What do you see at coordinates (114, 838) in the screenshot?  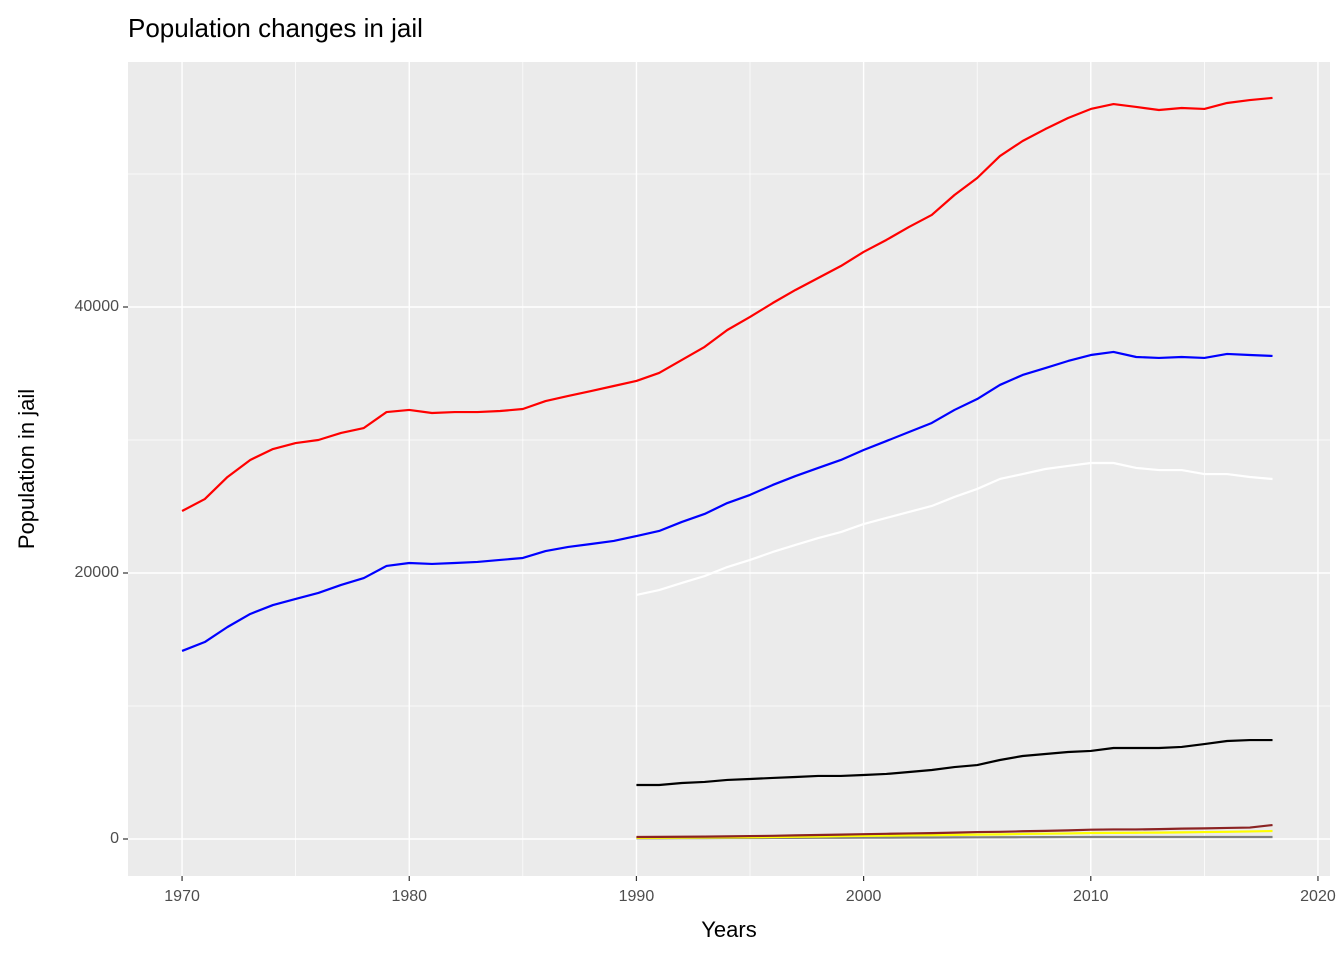 I see `y-tick-label: 0` at bounding box center [114, 838].